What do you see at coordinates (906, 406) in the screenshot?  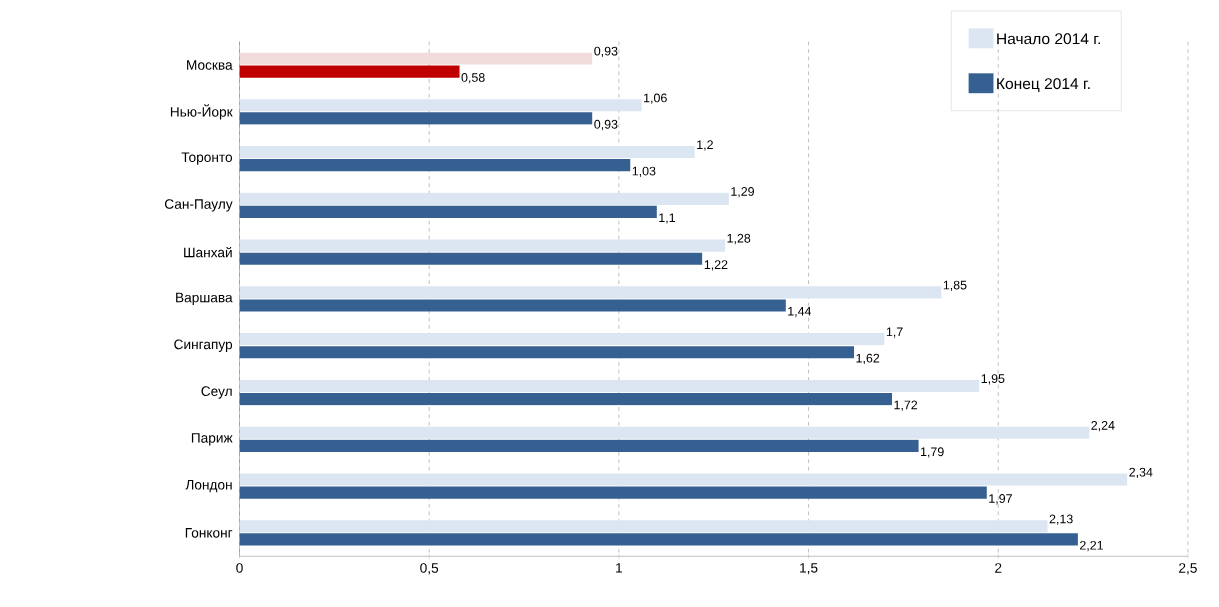 I see `data-label: 1,72` at bounding box center [906, 406].